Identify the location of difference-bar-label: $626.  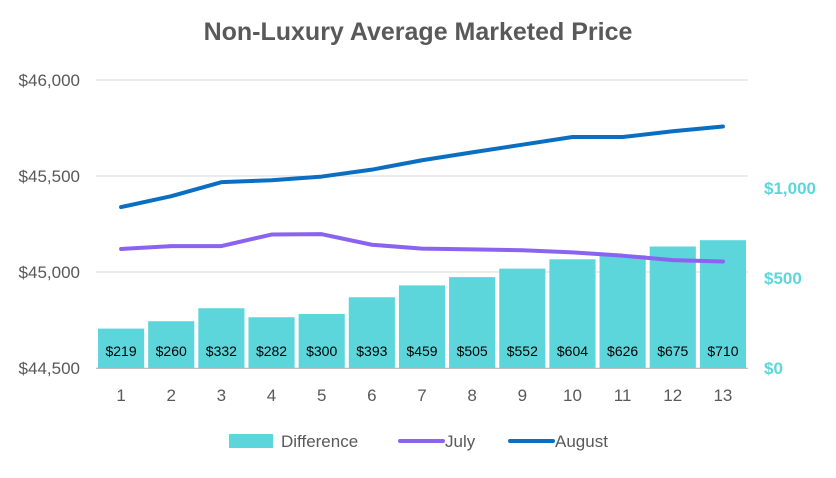
(622, 351).